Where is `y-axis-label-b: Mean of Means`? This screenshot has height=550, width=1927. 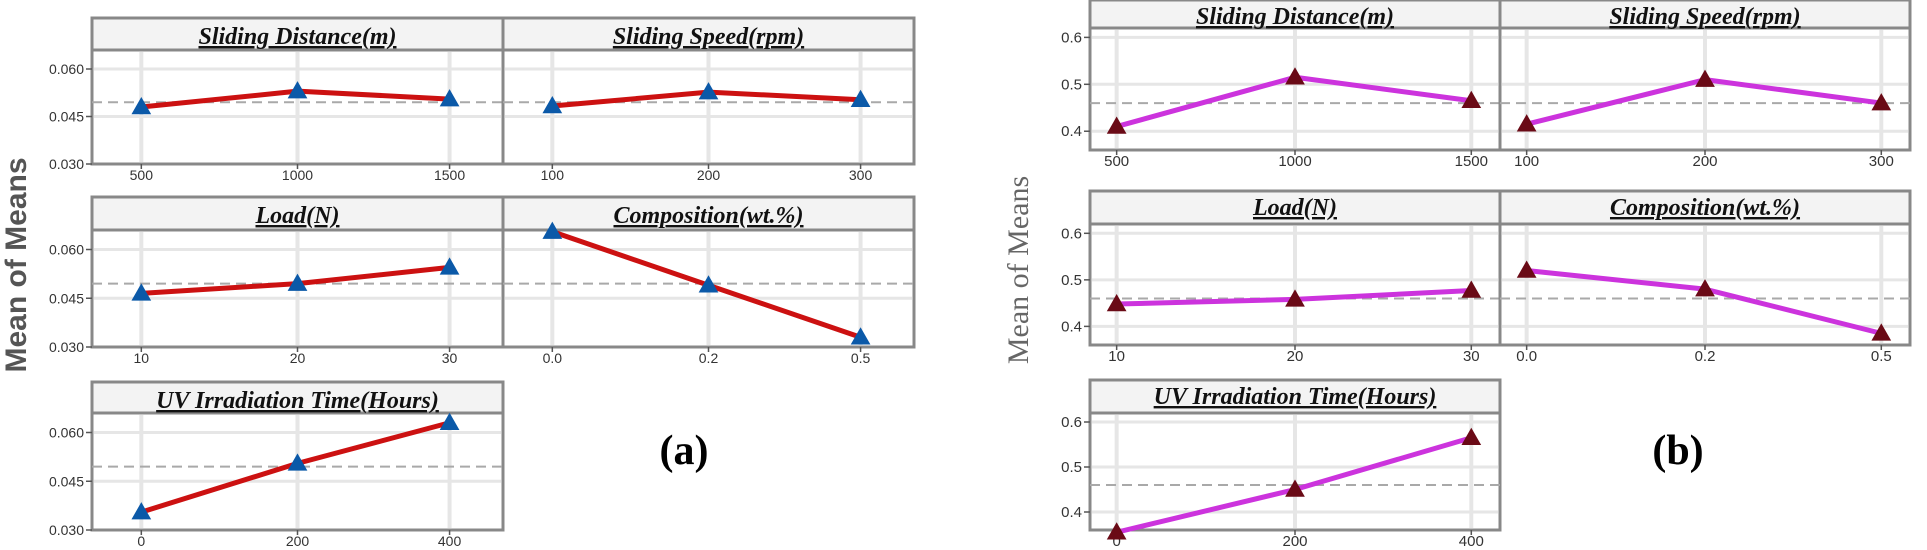
y-axis-label-b: Mean of Means is located at coordinates (1018, 270).